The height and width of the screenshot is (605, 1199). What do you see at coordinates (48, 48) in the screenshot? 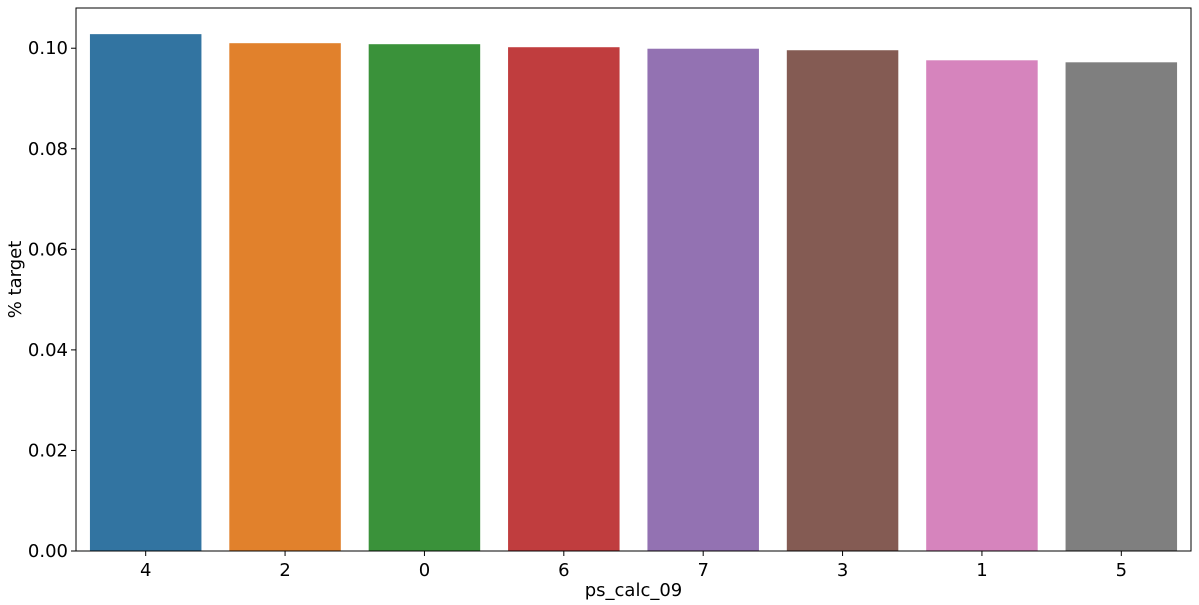
I see `y-tick-label: 0.10` at bounding box center [48, 48].